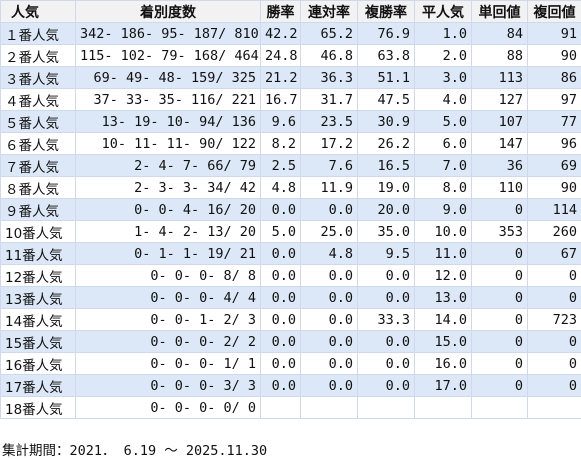 The image size is (581, 459). What do you see at coordinates (329, 99) in the screenshot?
I see `quinella-rate-cell: 31.7` at bounding box center [329, 99].